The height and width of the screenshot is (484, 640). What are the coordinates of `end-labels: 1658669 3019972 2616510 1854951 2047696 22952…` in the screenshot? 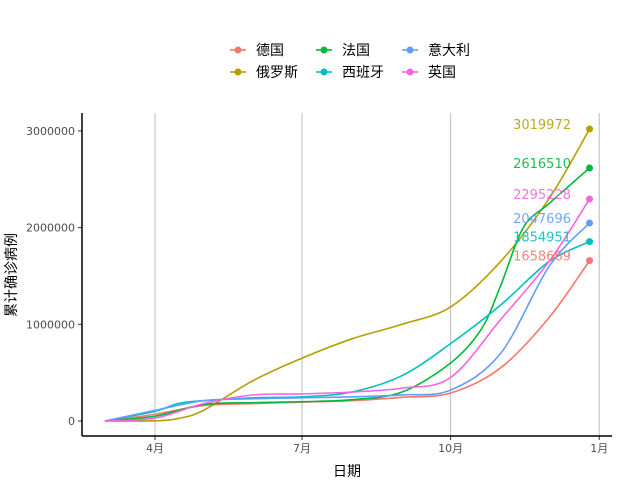 It's located at (542, 191).